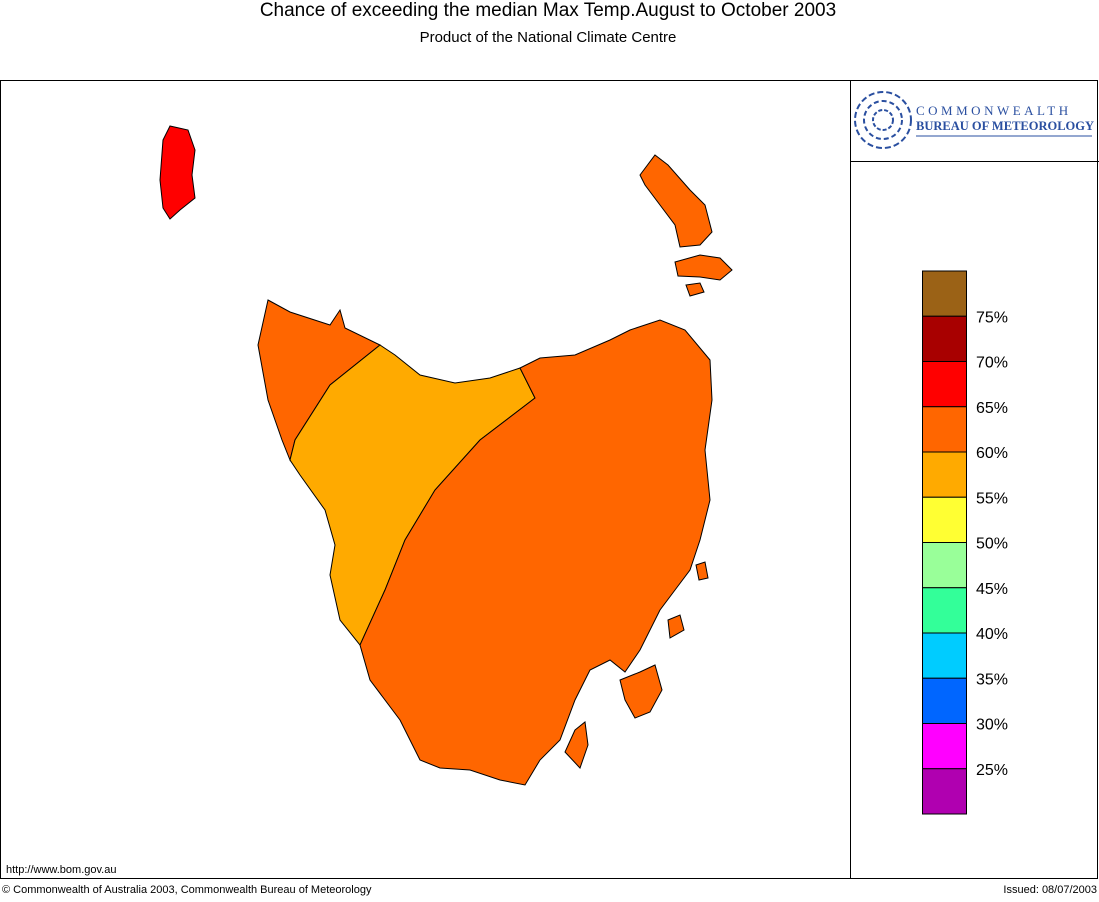 The image size is (1099, 902). Describe the element at coordinates (61, 870) in the screenshot. I see `url: http://www.bom.gov.au` at that location.